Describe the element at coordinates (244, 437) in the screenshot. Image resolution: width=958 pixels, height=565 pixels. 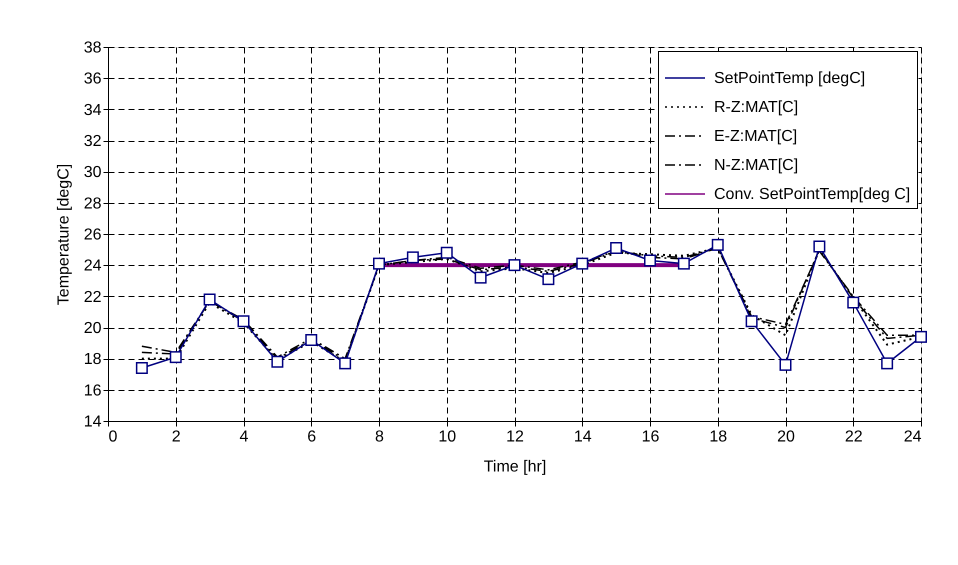
I see `x-tick-label: 4` at that location.